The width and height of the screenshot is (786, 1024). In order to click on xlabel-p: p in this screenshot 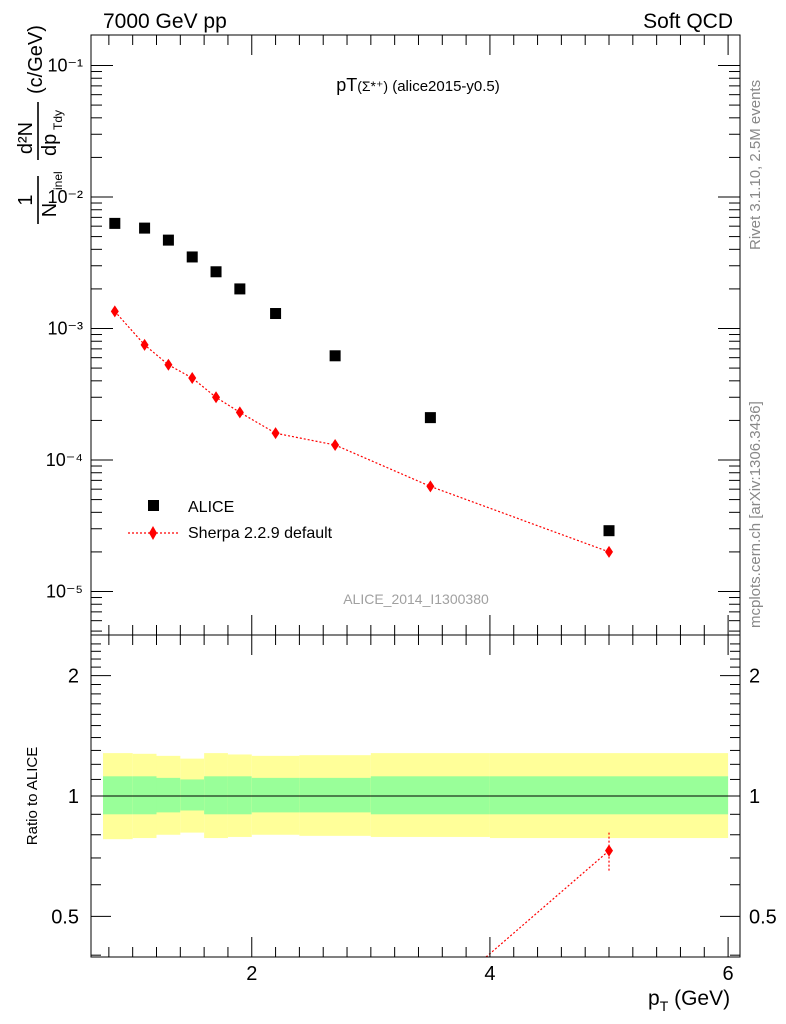, I will do `click(654, 998)`.